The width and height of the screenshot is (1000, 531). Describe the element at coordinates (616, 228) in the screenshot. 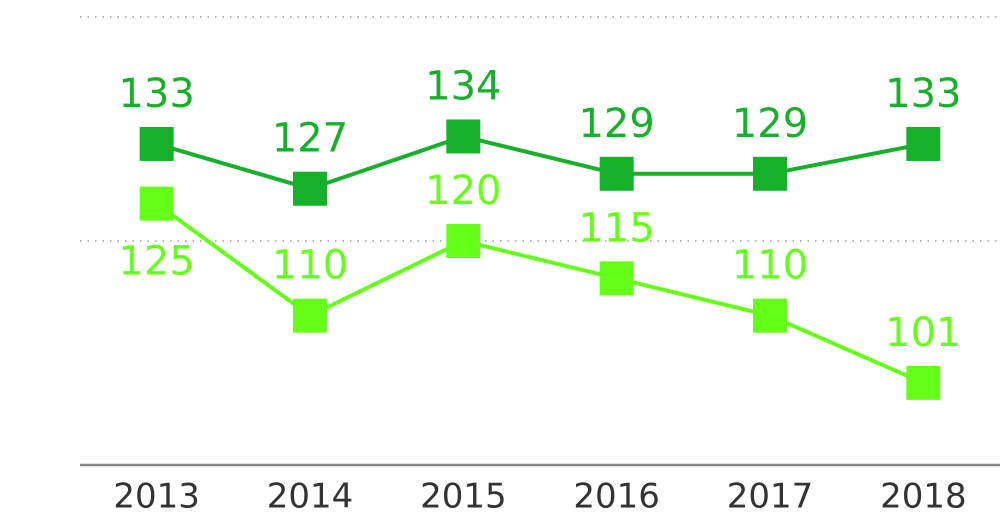

I see `data-label: 115` at that location.